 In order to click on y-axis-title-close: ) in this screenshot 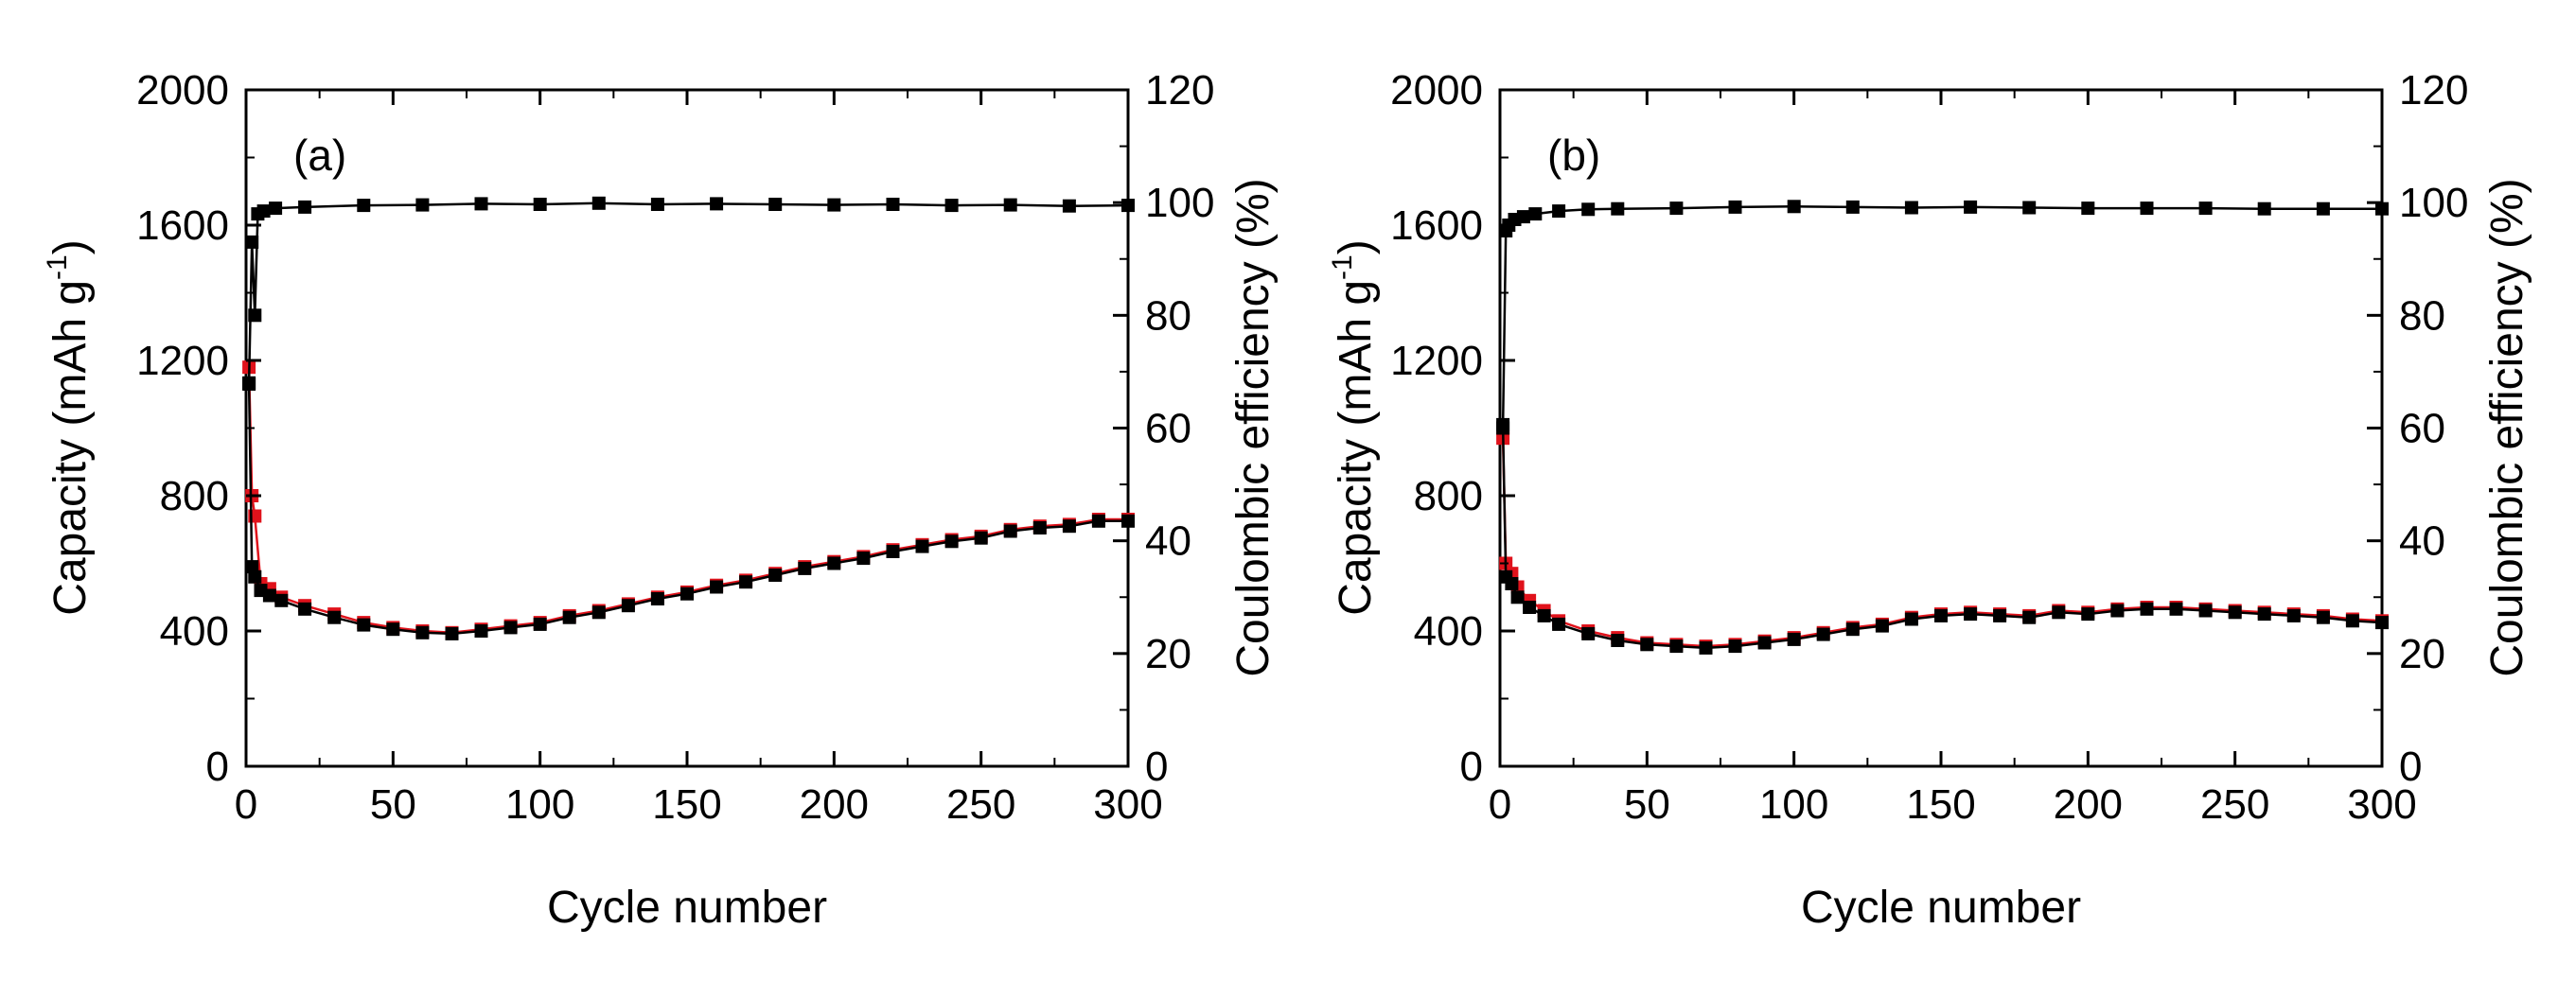, I will do `click(1356, 246)`.